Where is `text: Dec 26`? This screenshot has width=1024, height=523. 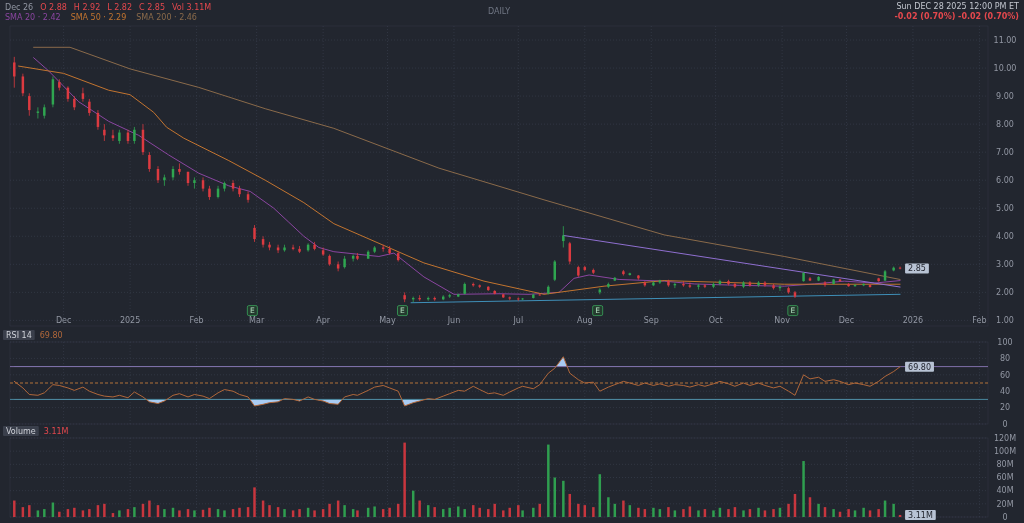
text: Dec 26 is located at coordinates (19, 7).